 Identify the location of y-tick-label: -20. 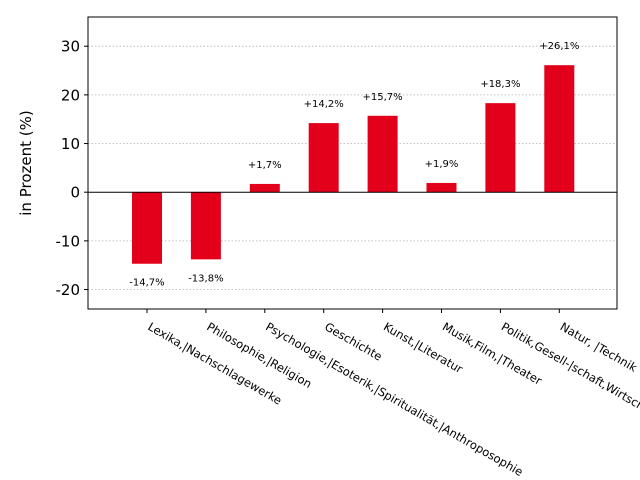
(68, 290).